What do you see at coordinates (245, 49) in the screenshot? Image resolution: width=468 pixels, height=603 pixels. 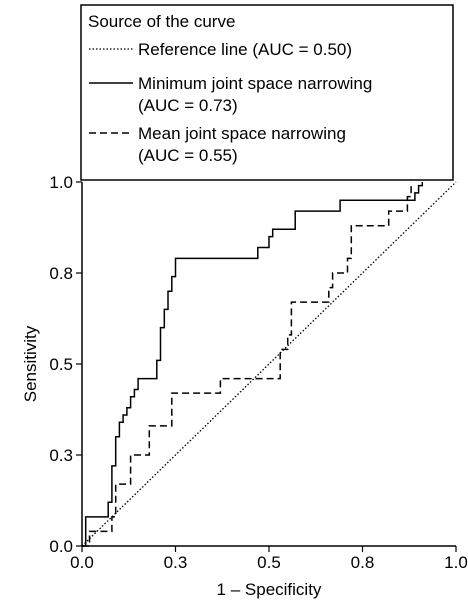 I see `legend-label-reference: Reference line (AUC = 0.50)` at bounding box center [245, 49].